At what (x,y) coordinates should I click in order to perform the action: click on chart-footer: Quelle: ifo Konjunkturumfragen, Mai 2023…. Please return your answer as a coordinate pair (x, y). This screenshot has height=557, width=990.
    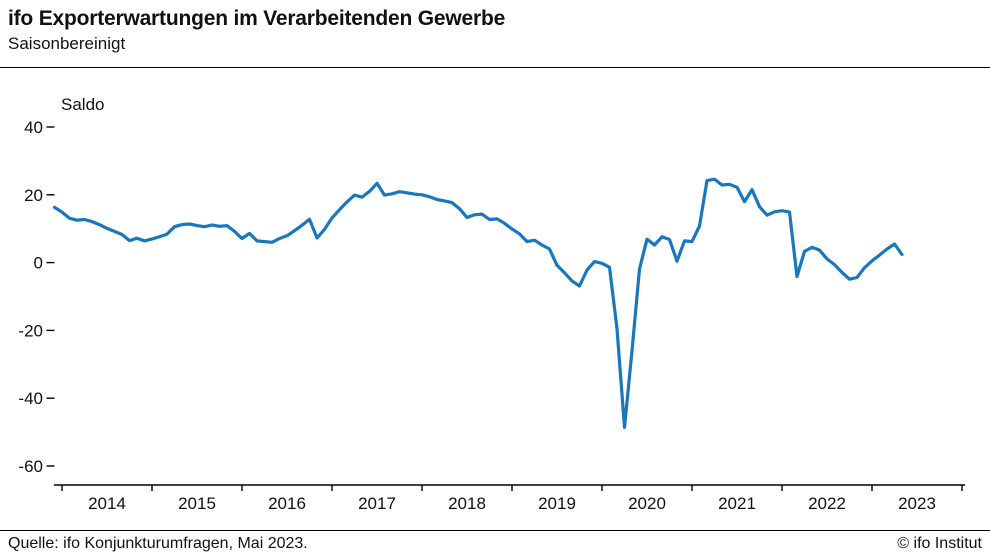
    Looking at the image, I should click on (495, 543).